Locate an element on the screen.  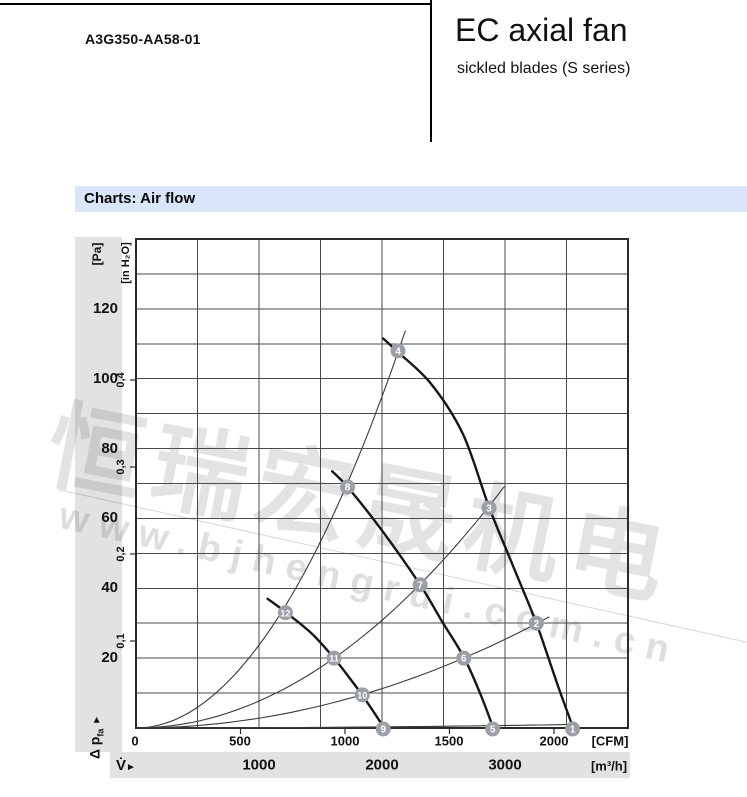
operating-point-label: 10 is located at coordinates (362, 695).